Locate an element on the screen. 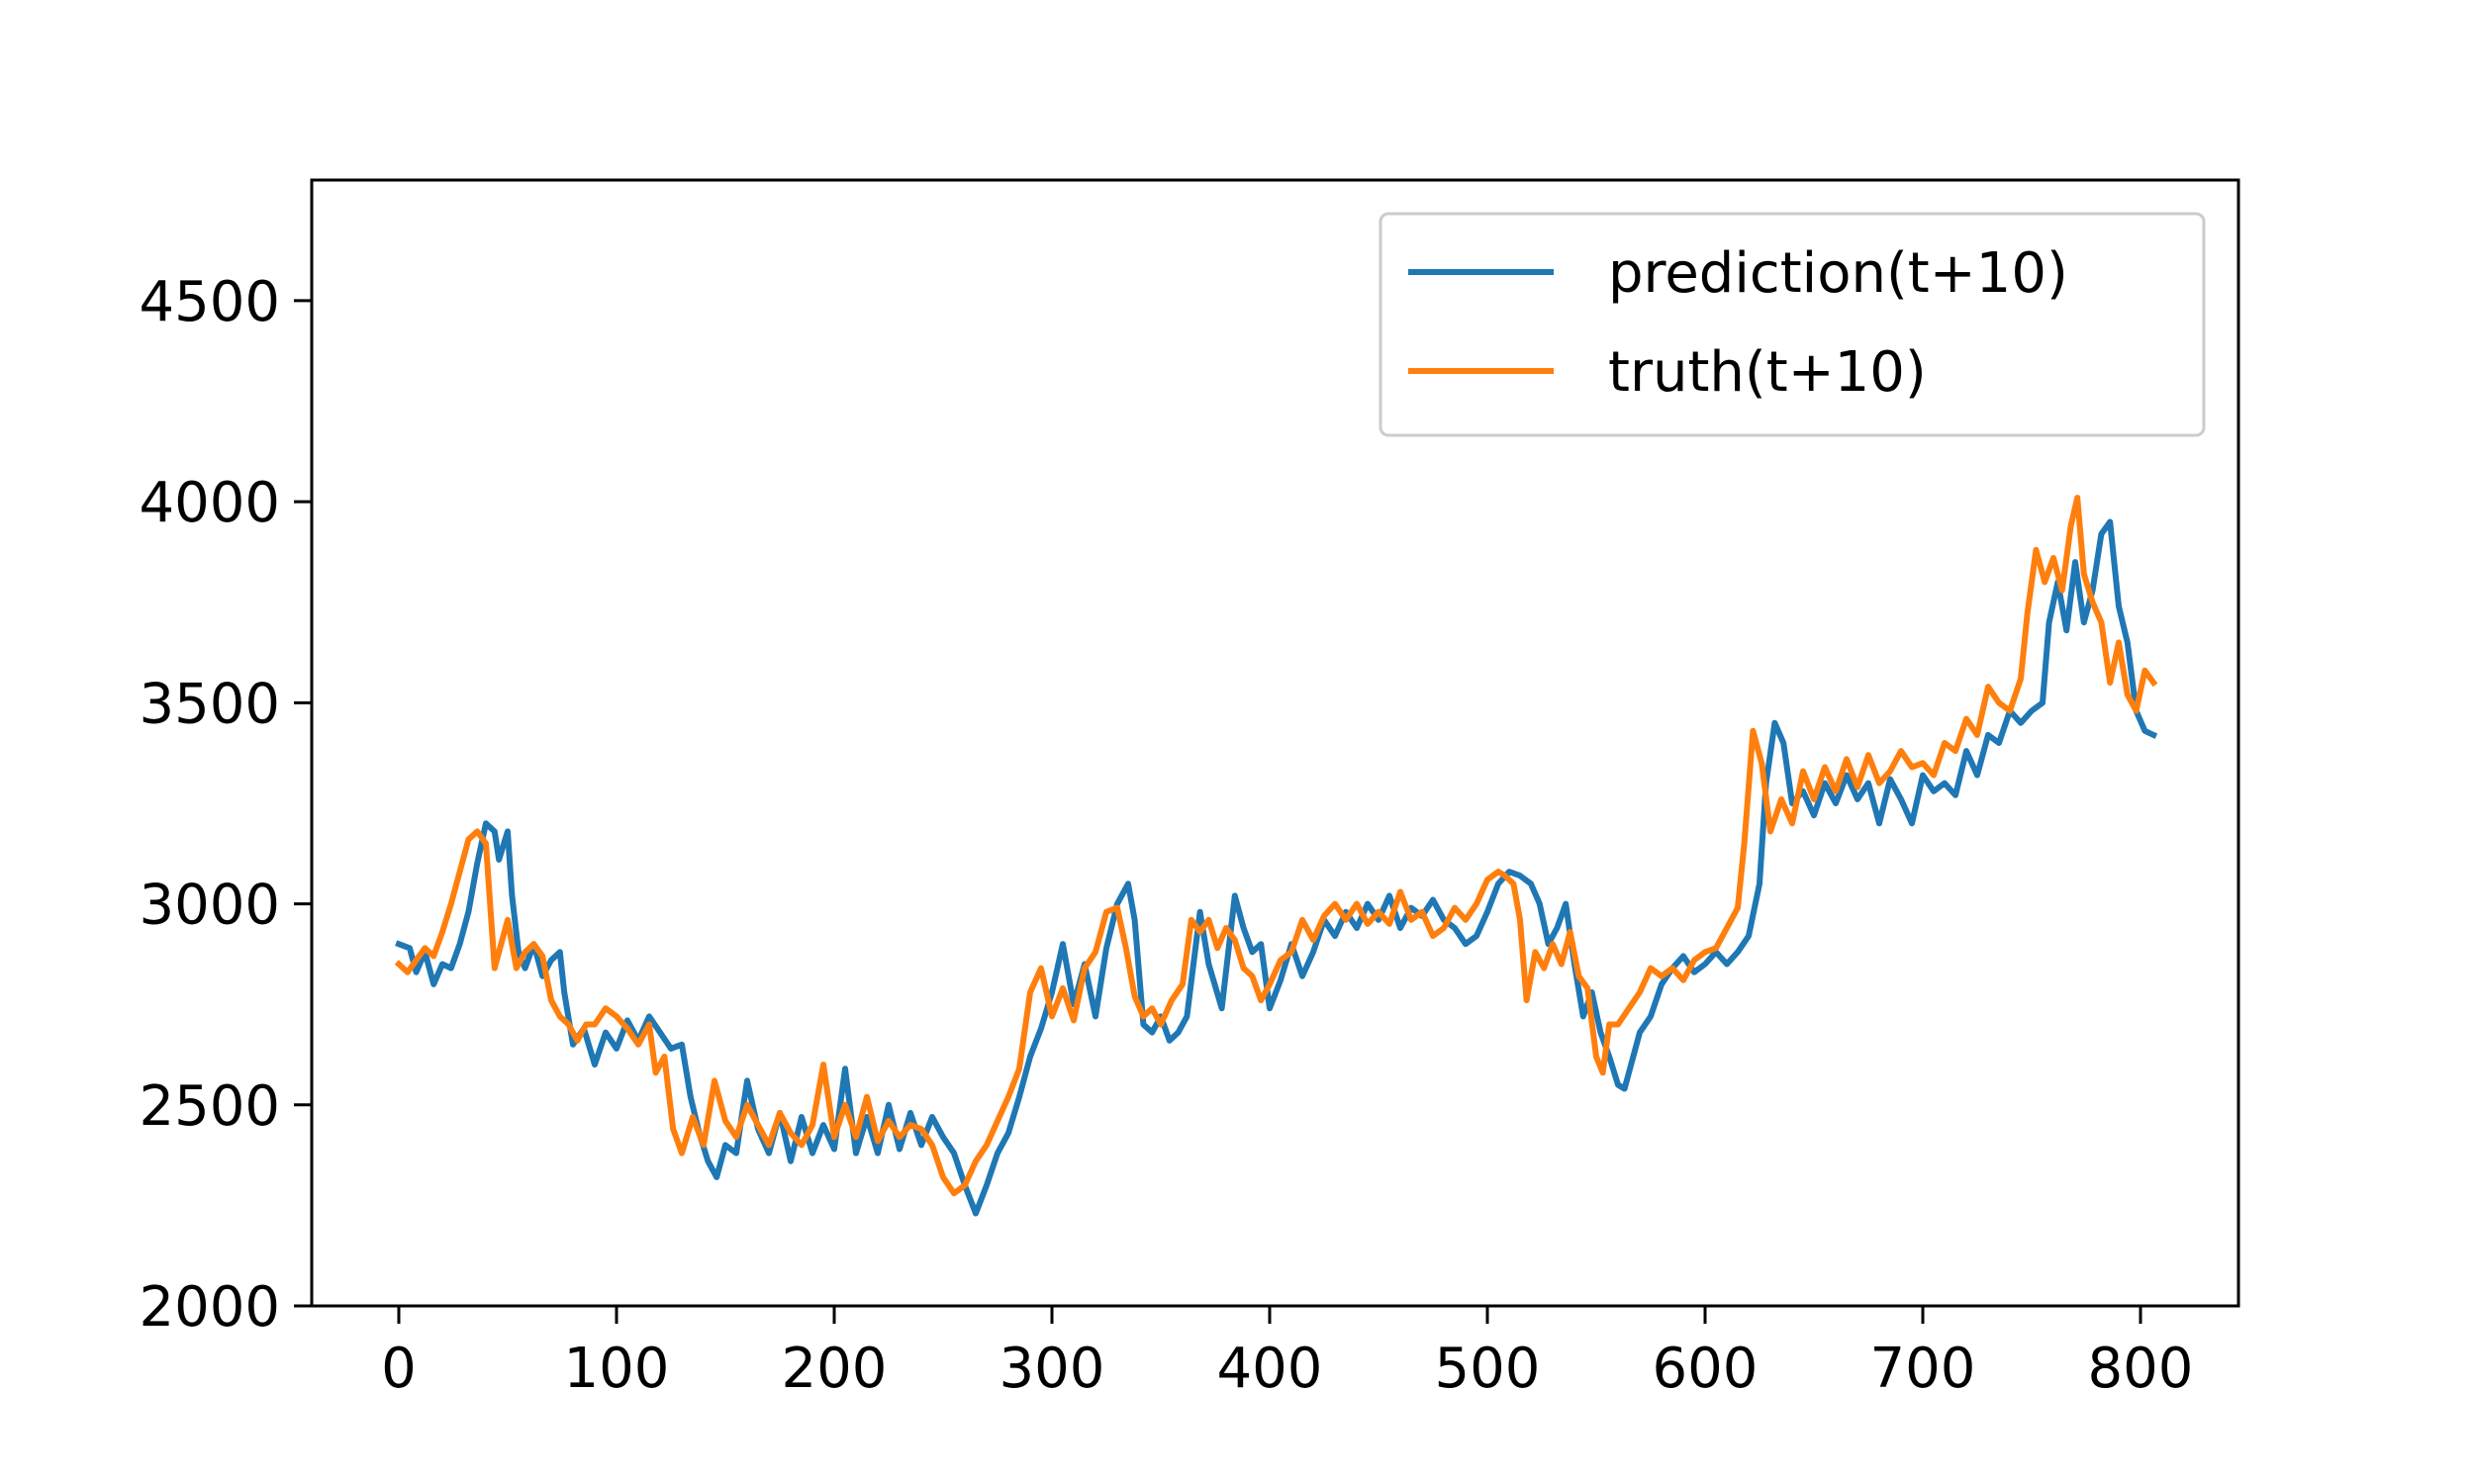 The width and height of the screenshot is (2474, 1484). x-tick-label: 200 is located at coordinates (835, 1369).